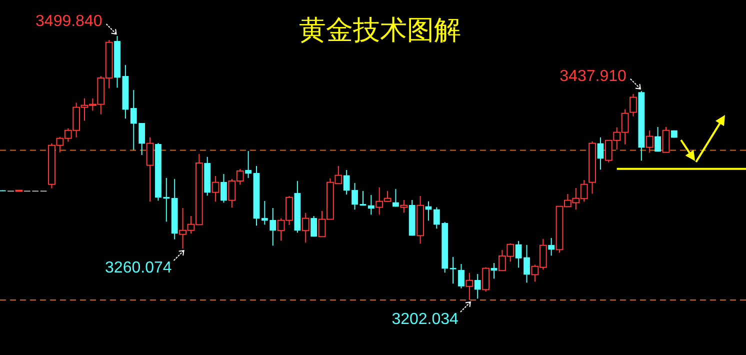 Image resolution: width=746 pixels, height=355 pixels. I want to click on annotation: 3260.074, so click(138, 268).